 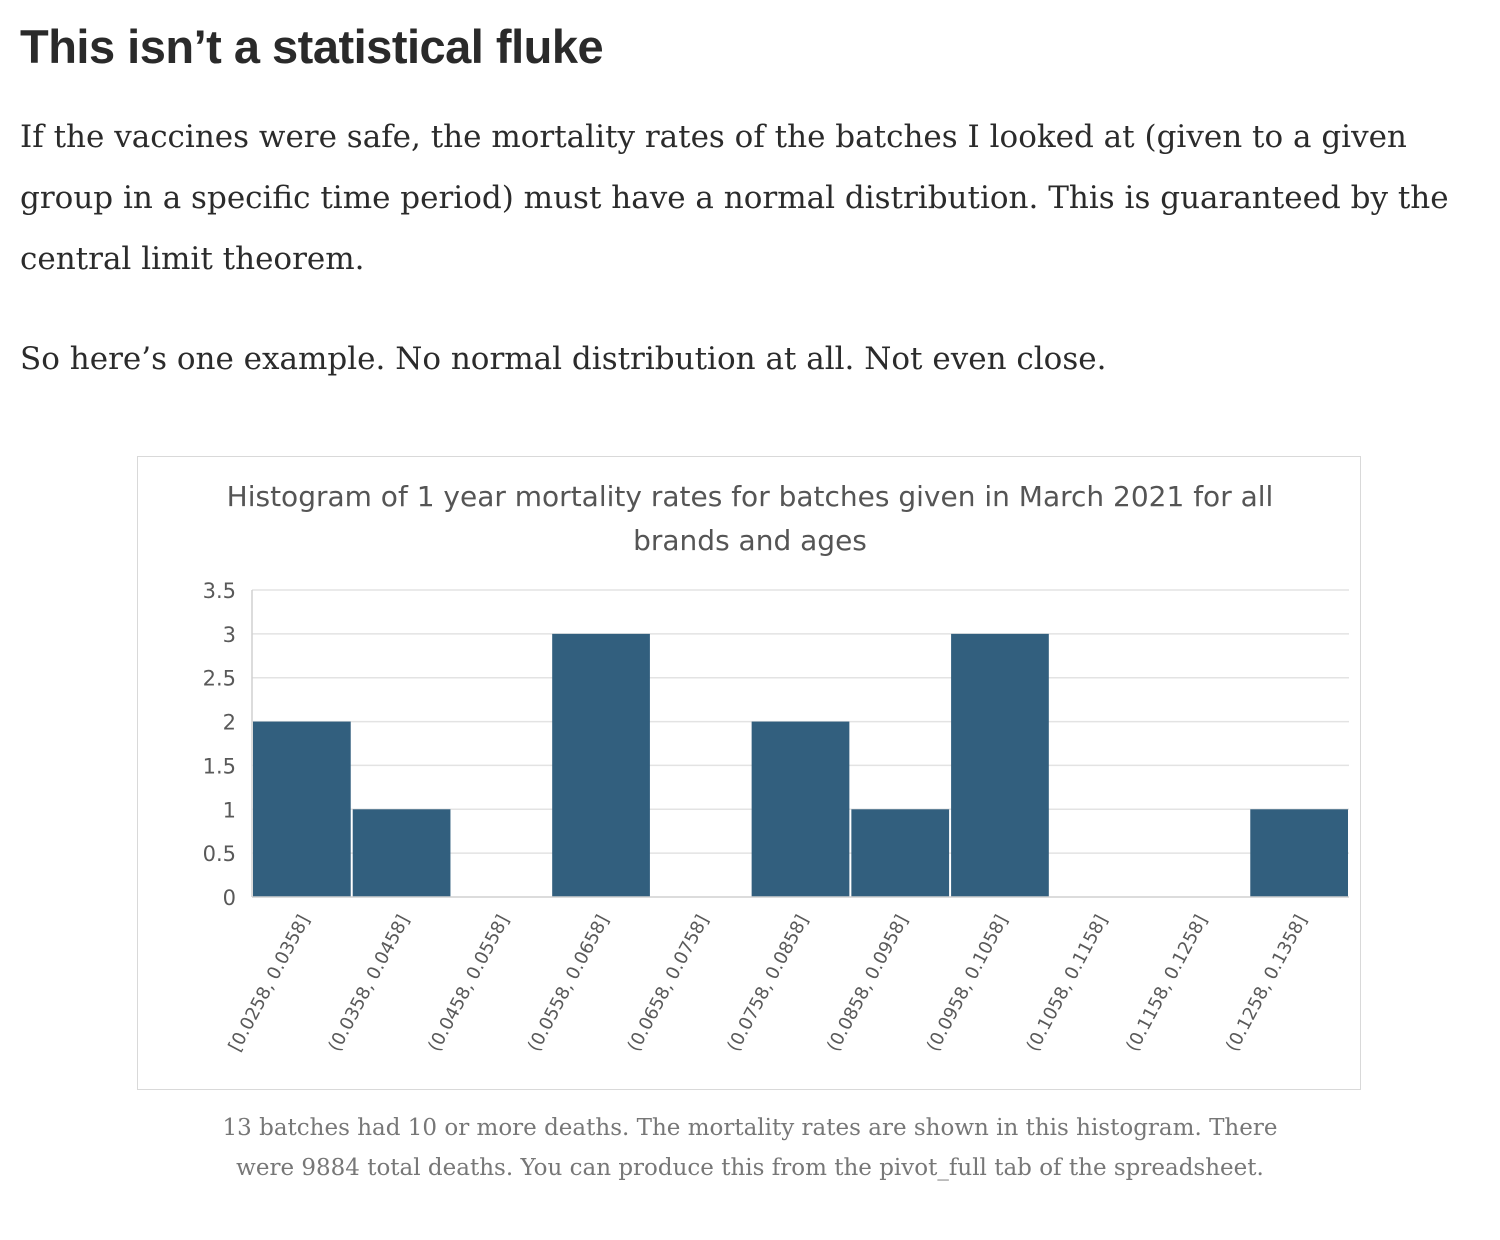 I want to click on y-tick-label: 3.5, so click(x=219, y=591).